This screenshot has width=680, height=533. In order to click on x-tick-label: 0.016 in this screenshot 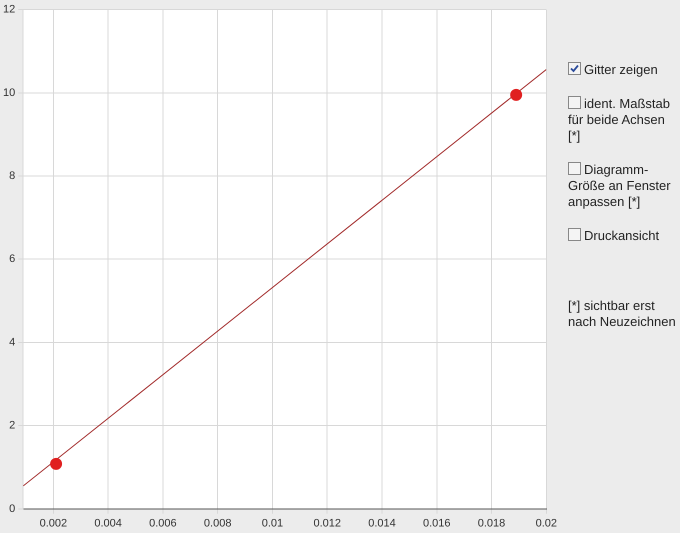, I will do `click(436, 523)`.